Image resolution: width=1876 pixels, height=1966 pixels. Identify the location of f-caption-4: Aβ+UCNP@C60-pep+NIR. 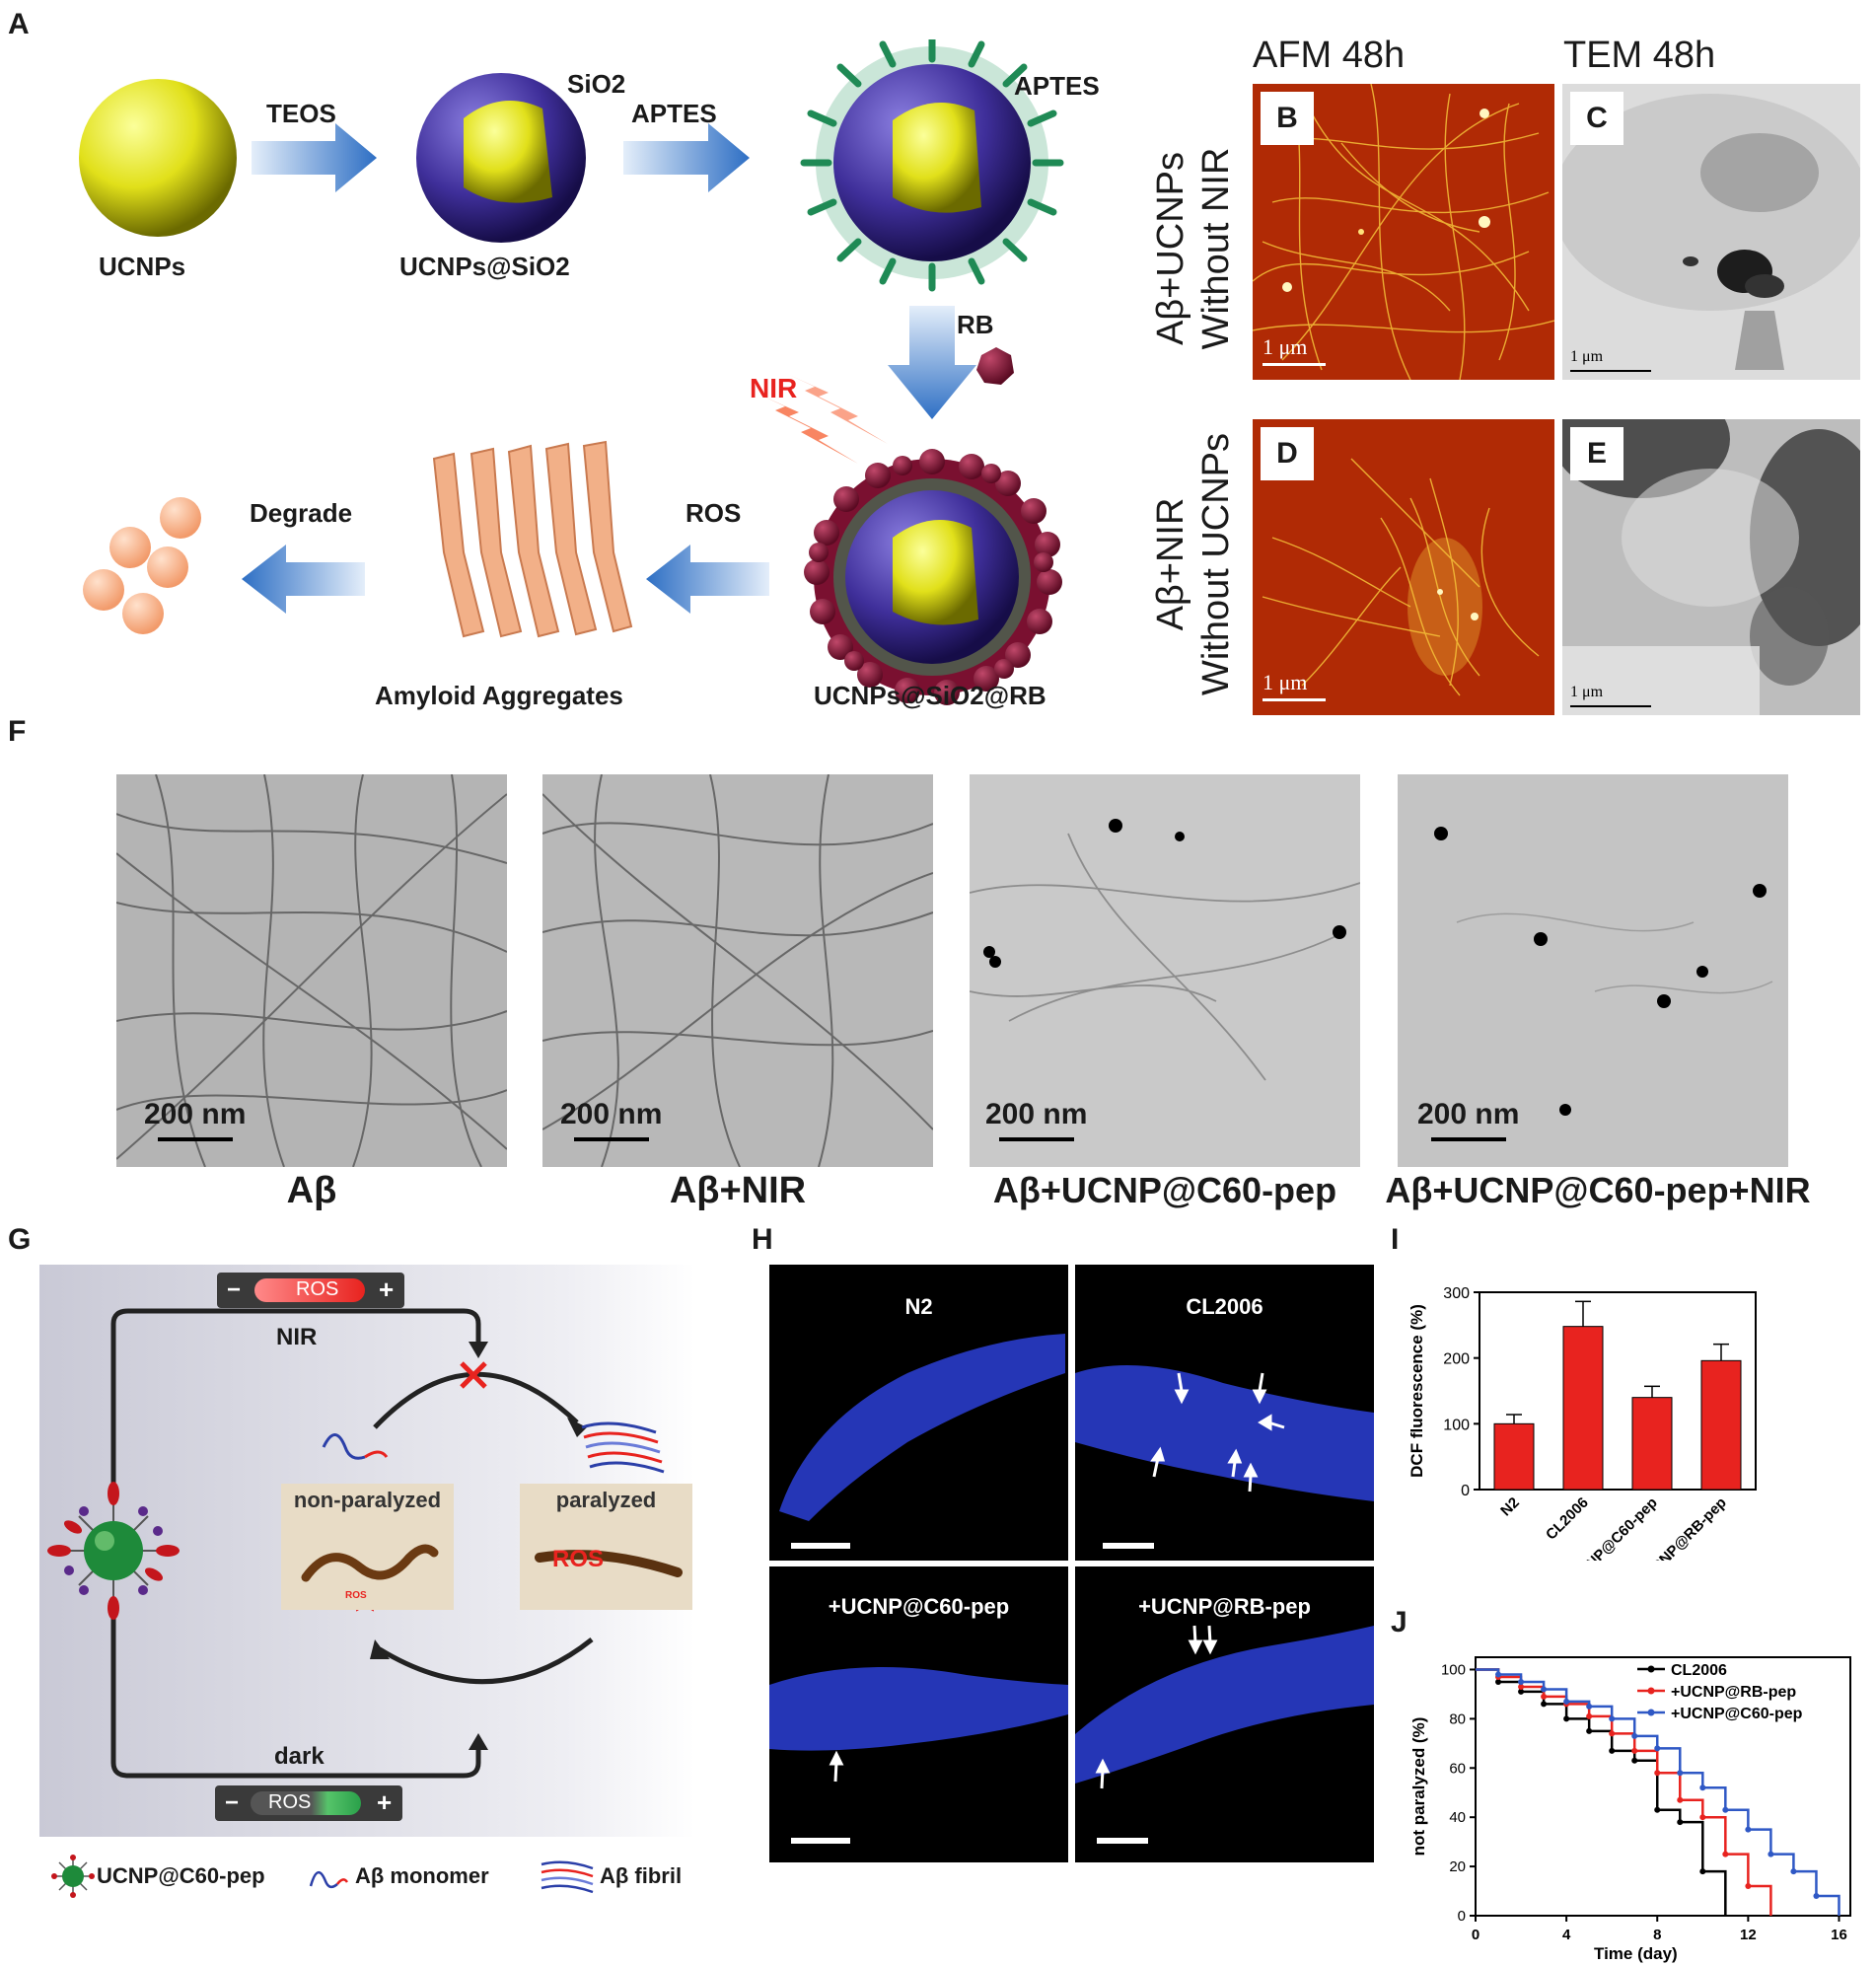
(1598, 1190).